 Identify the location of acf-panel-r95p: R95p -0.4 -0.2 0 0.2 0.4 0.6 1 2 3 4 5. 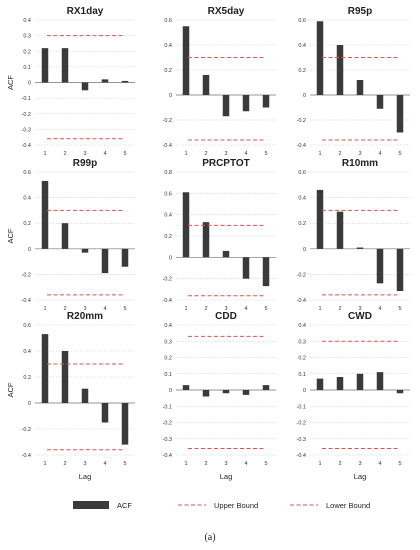
(353, 81).